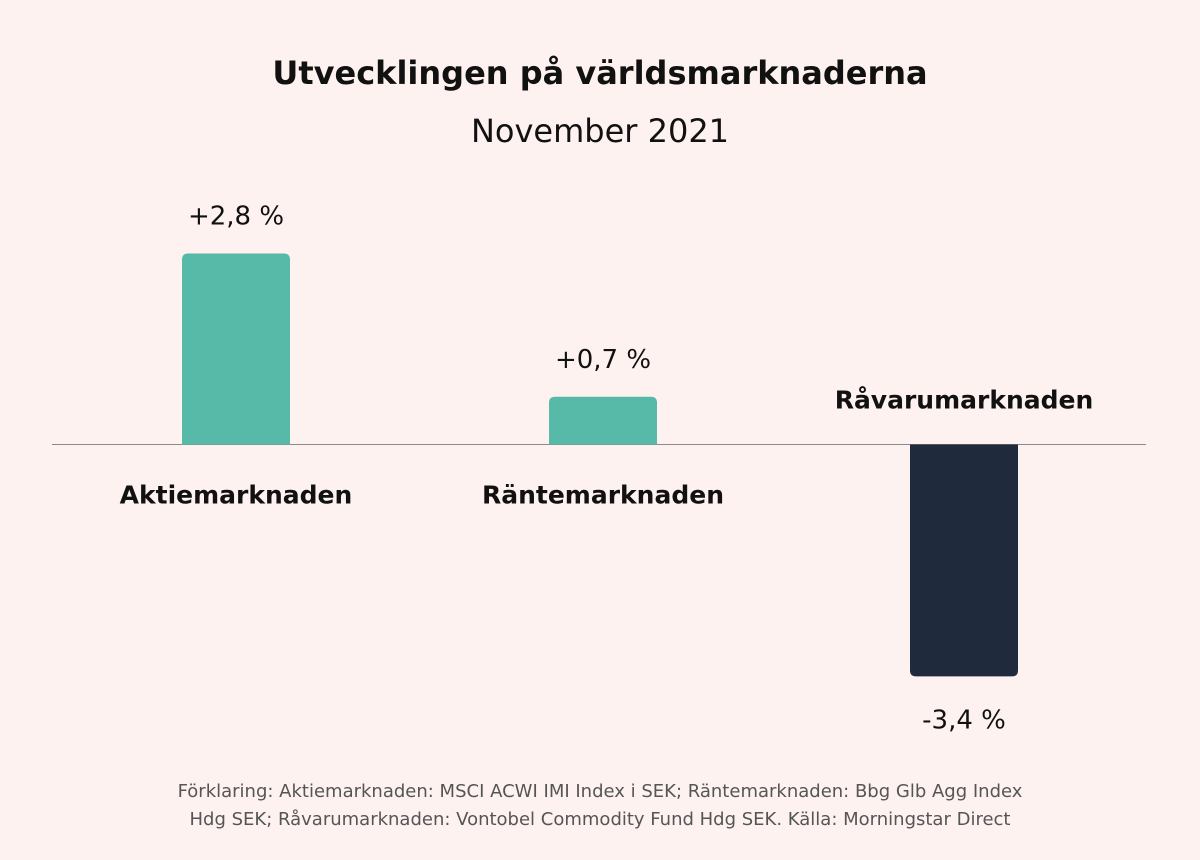  I want to click on value-label-ravarumarknaden: -3,4 %, so click(964, 720).